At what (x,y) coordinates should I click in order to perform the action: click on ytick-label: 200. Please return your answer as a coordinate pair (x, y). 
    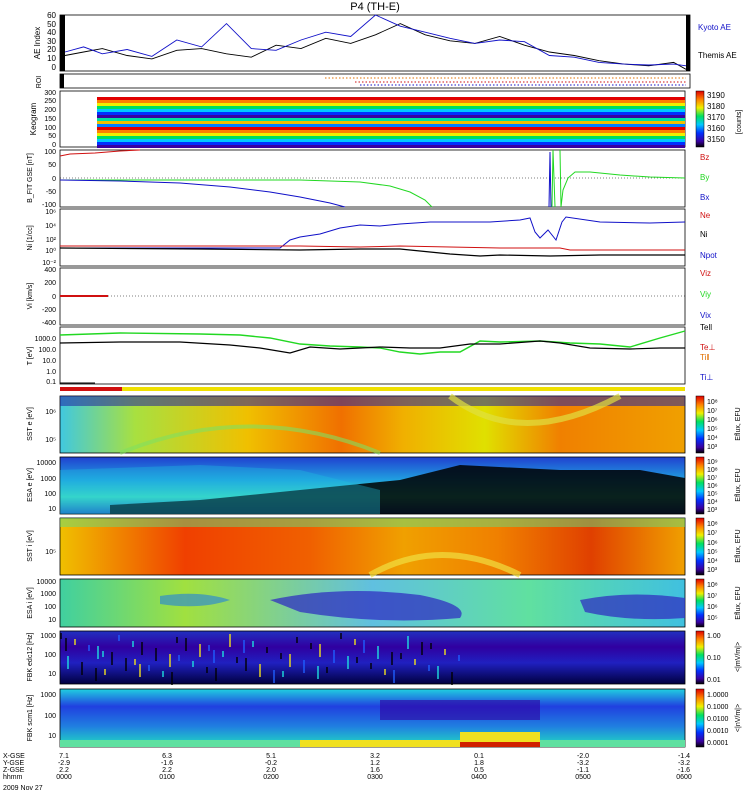
    Looking at the image, I should click on (50, 110).